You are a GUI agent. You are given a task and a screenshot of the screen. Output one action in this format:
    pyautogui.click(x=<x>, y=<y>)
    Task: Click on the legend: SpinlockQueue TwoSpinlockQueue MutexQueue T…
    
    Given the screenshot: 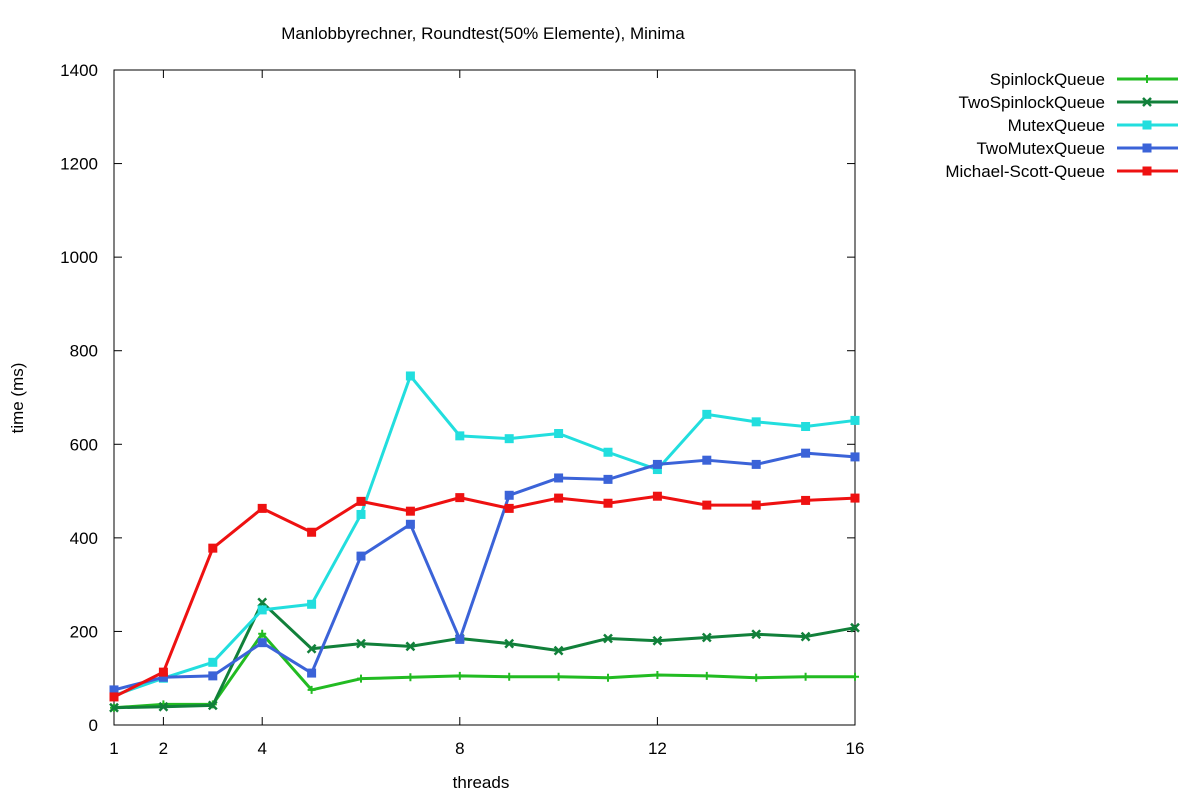 What is the action you would take?
    pyautogui.click(x=1061, y=125)
    